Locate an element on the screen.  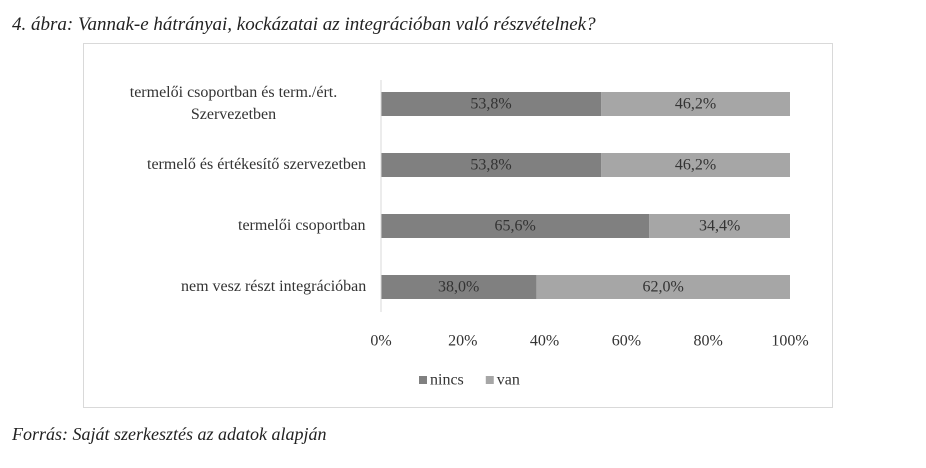
x-tick-label: 60% is located at coordinates (626, 341).